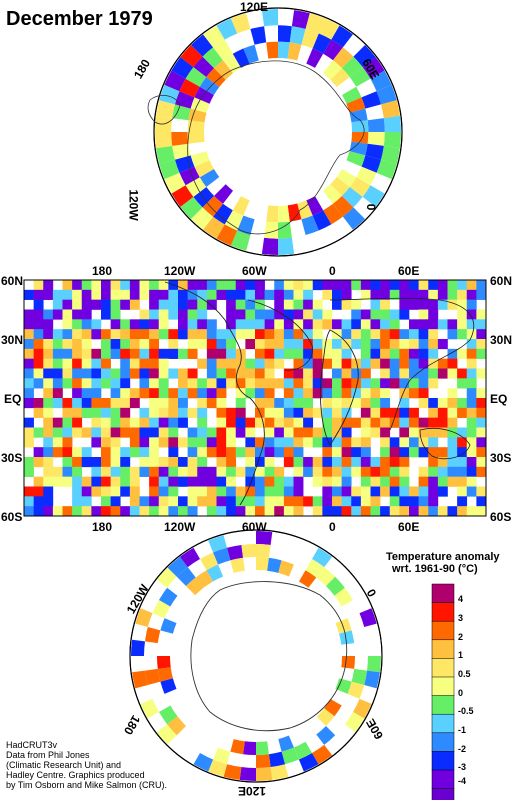 The height and width of the screenshot is (800, 512). What do you see at coordinates (435, 569) in the screenshot?
I see `legend-title-line2: wrt. 1961-90 (°C)` at bounding box center [435, 569].